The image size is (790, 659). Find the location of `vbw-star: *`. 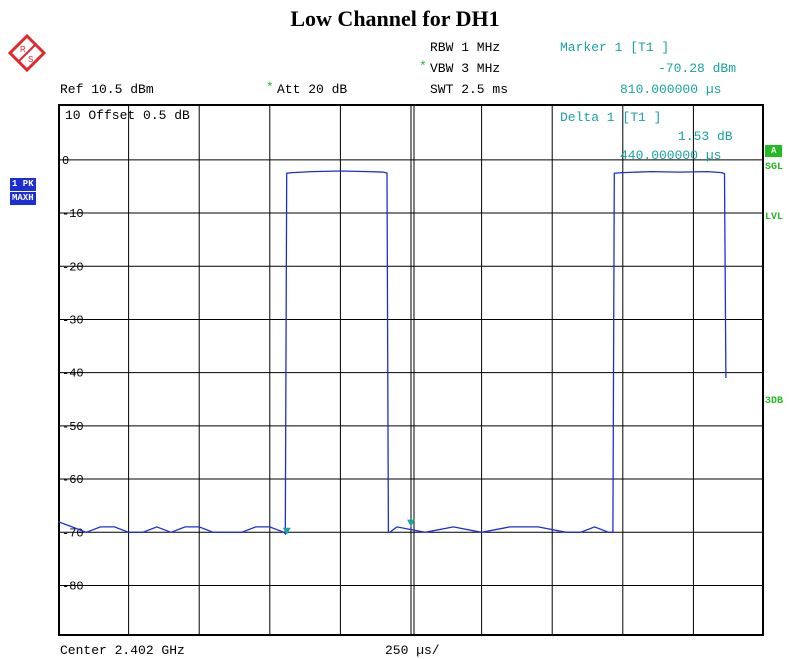

vbw-star: * is located at coordinates (423, 66).